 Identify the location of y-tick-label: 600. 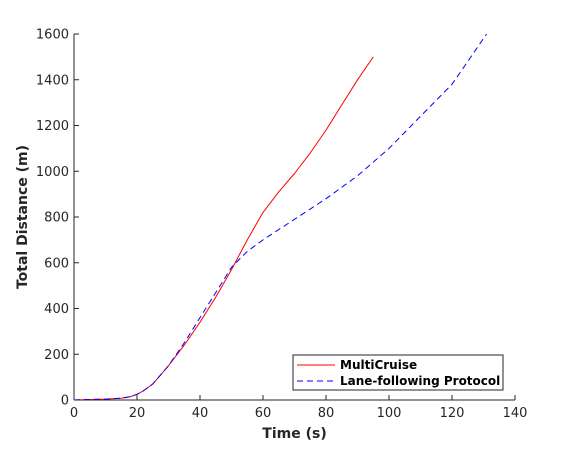
(56, 263).